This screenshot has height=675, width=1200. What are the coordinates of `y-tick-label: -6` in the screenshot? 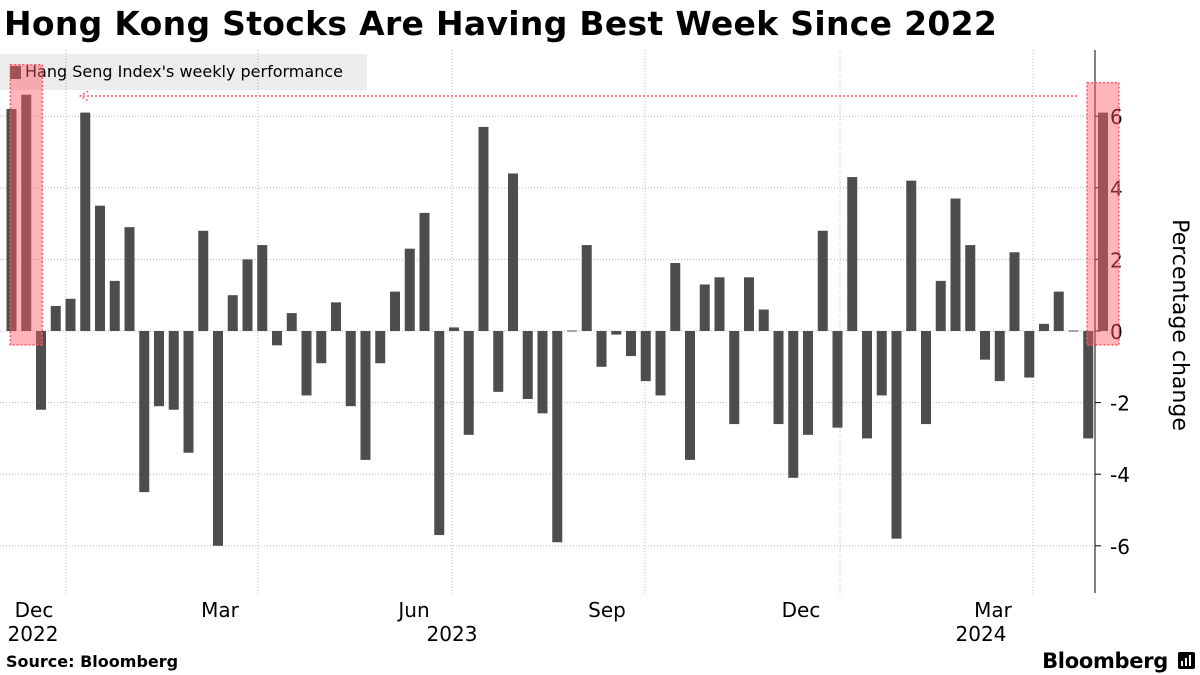 It's located at (1120, 547).